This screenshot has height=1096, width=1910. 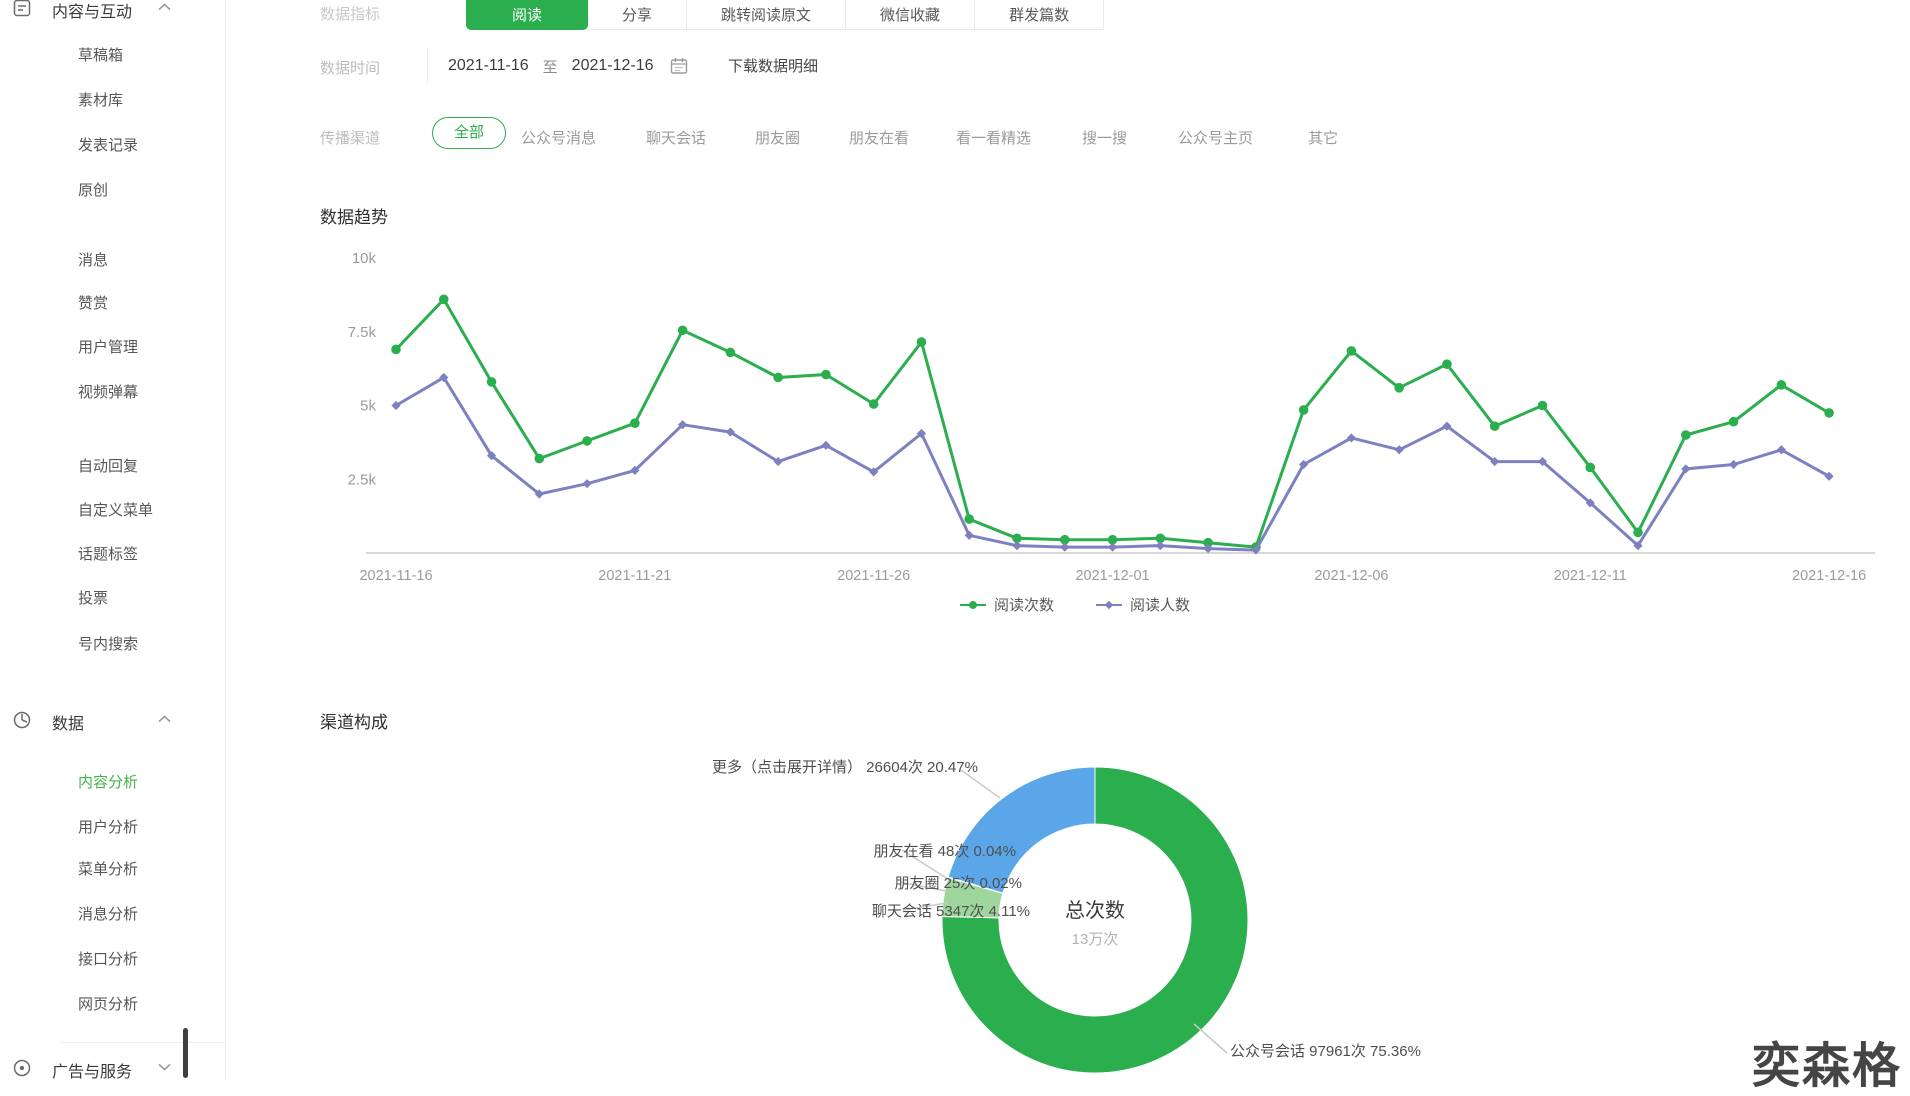 I want to click on donut-connector-朋友在看, so click(x=925, y=864).